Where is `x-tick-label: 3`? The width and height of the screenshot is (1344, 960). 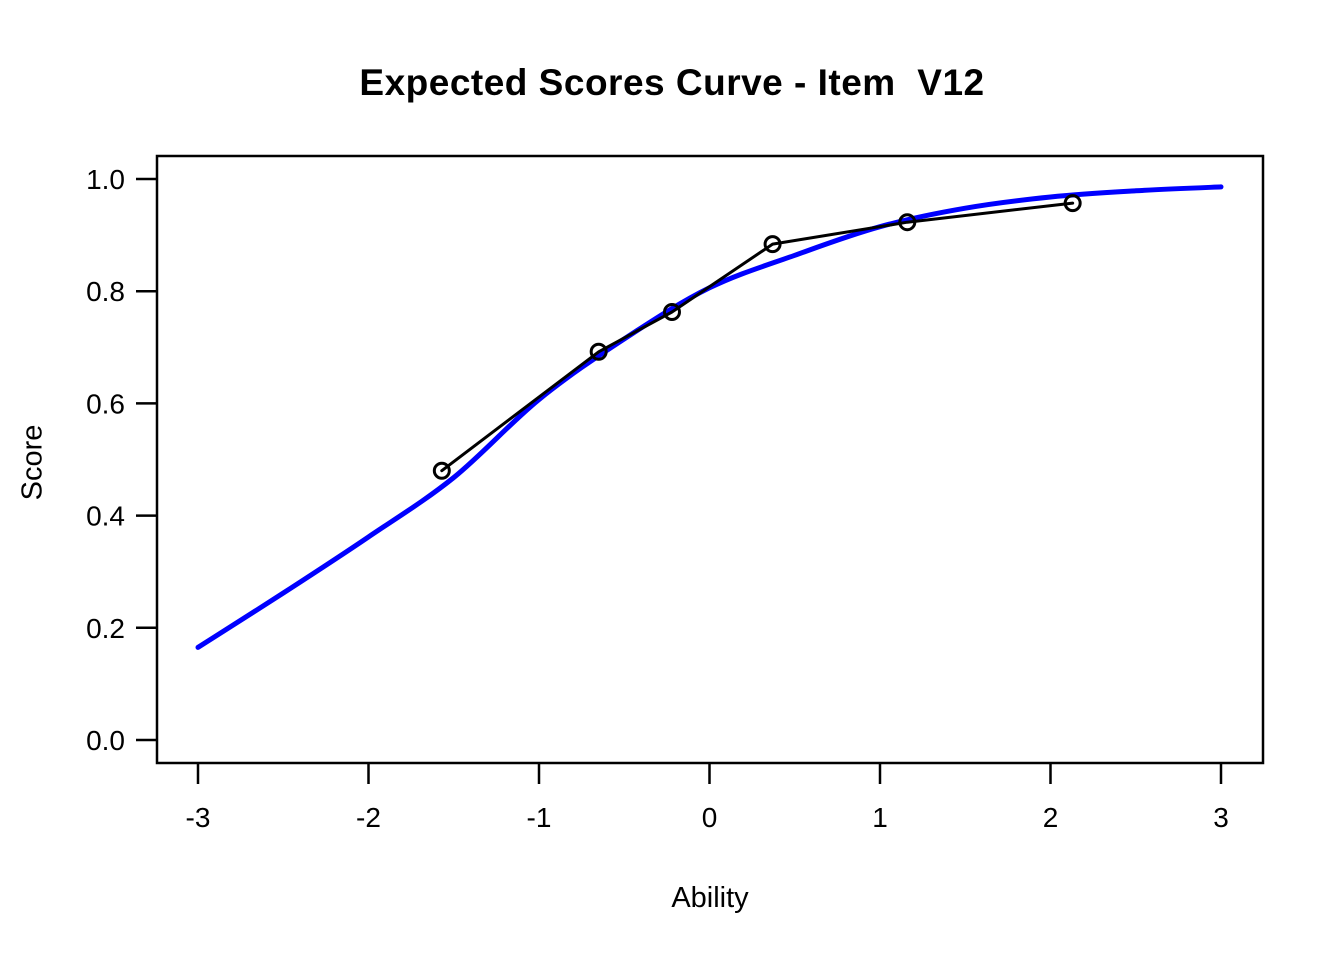 x-tick-label: 3 is located at coordinates (1221, 817).